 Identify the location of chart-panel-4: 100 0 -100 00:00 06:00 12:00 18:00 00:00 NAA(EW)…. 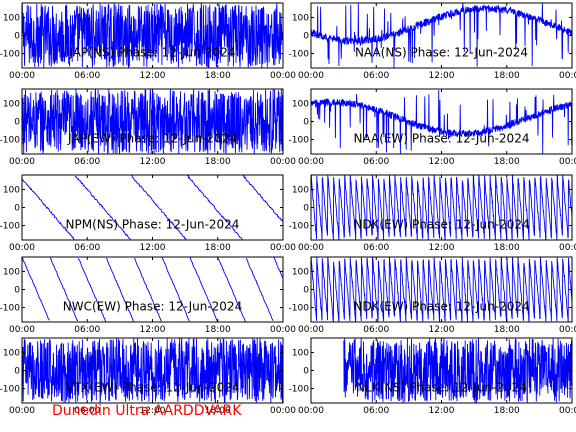
(432, 127).